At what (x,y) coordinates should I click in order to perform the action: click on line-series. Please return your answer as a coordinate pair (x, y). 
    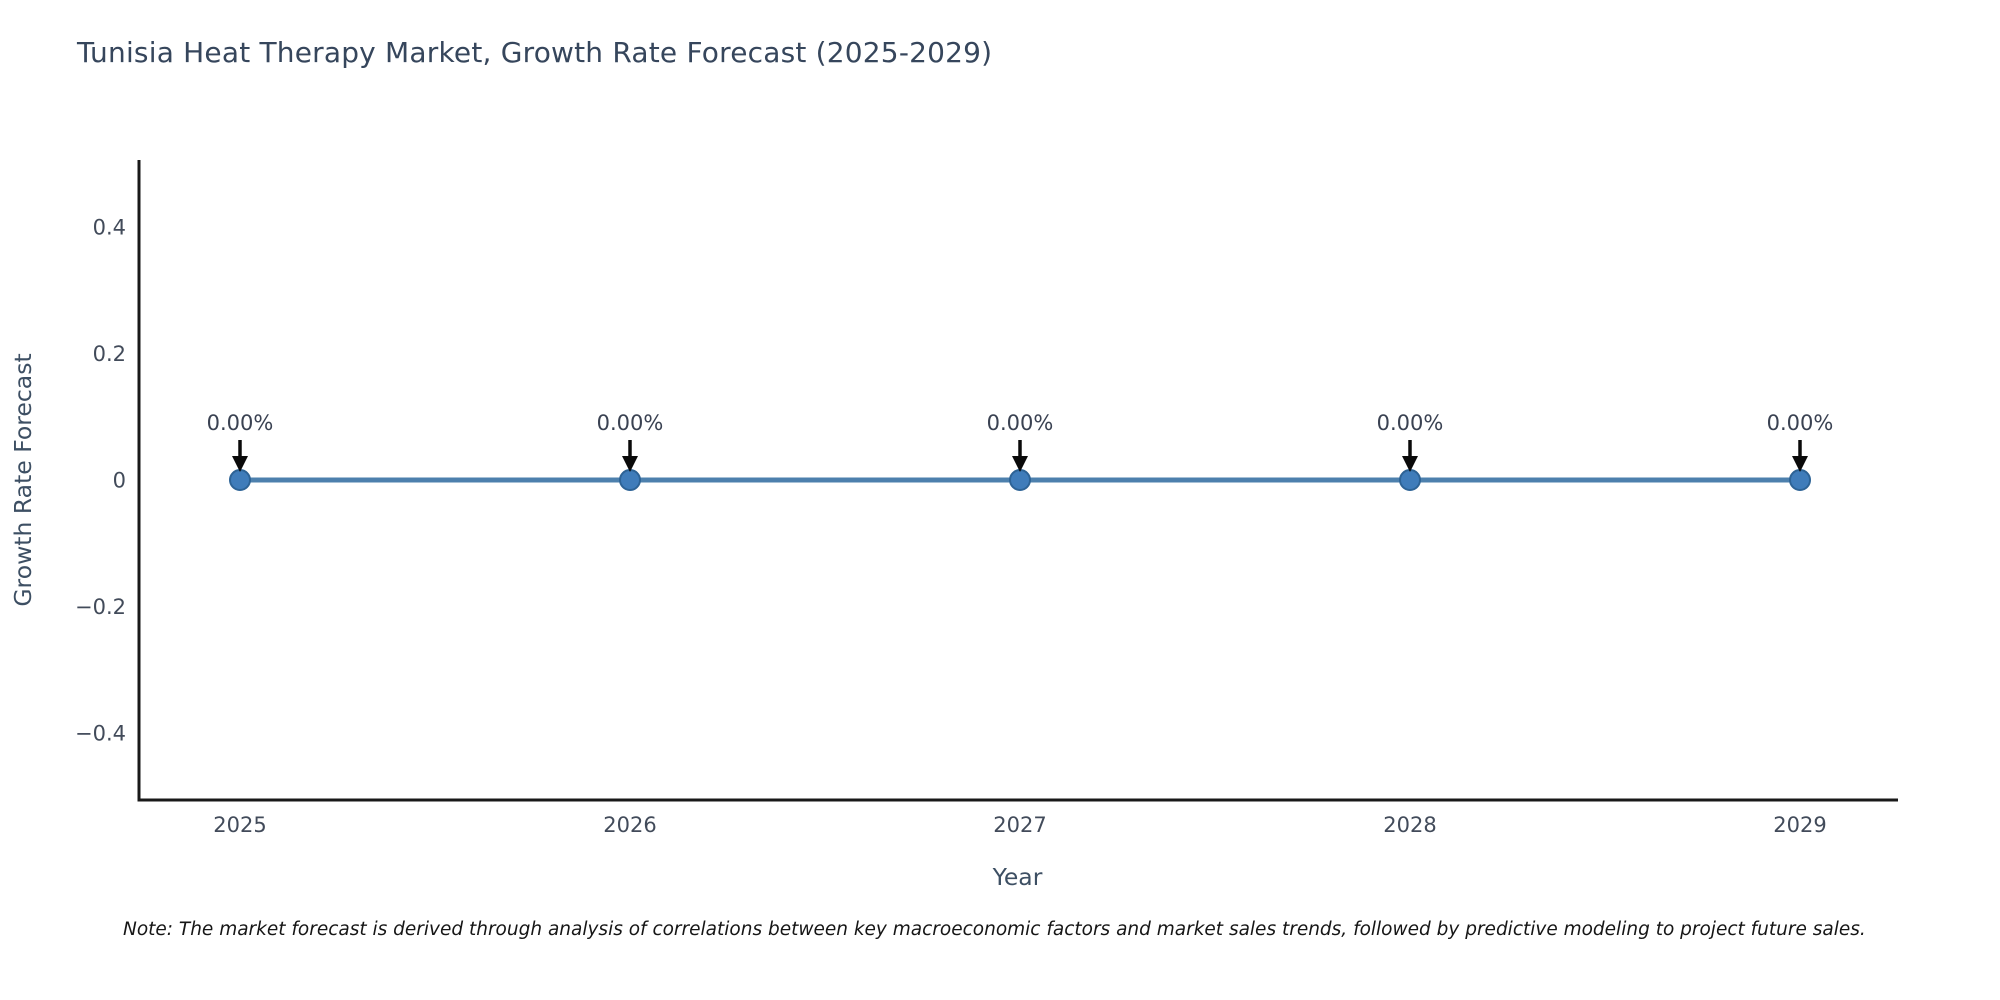
    Looking at the image, I should click on (1020, 480).